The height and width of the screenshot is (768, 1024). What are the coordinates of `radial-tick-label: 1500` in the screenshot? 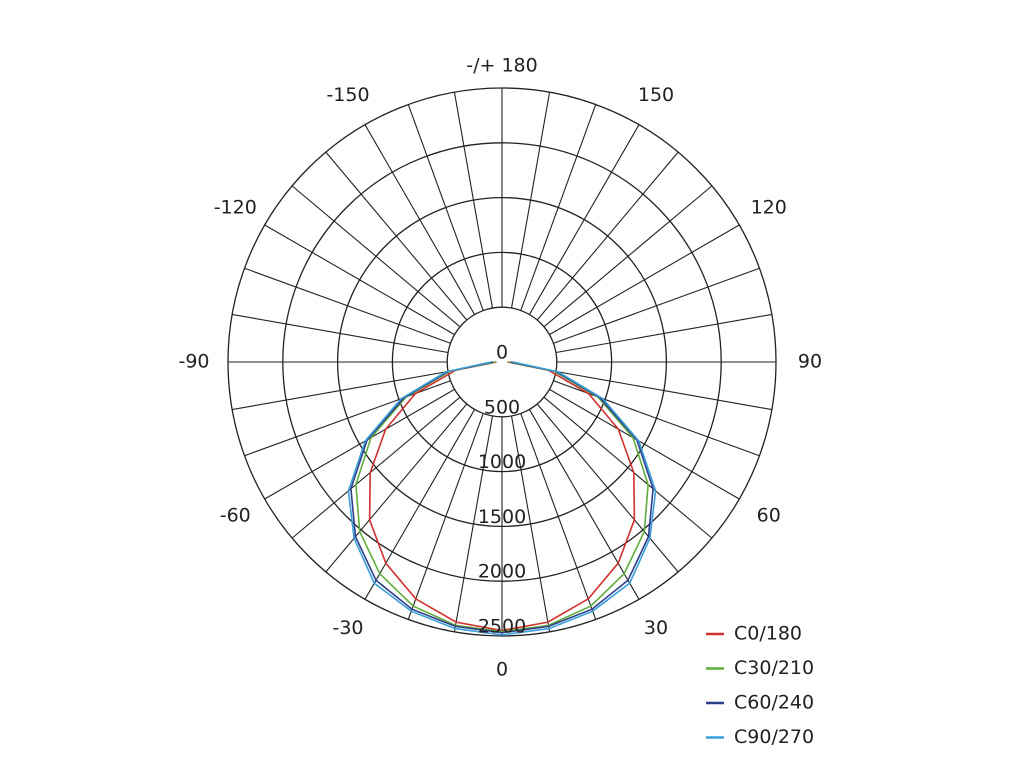 It's located at (502, 517).